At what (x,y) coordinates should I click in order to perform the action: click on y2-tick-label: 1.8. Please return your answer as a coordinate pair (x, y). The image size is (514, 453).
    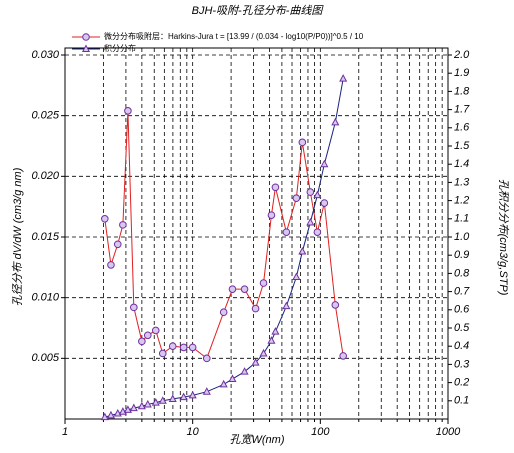
    Looking at the image, I should click on (462, 91).